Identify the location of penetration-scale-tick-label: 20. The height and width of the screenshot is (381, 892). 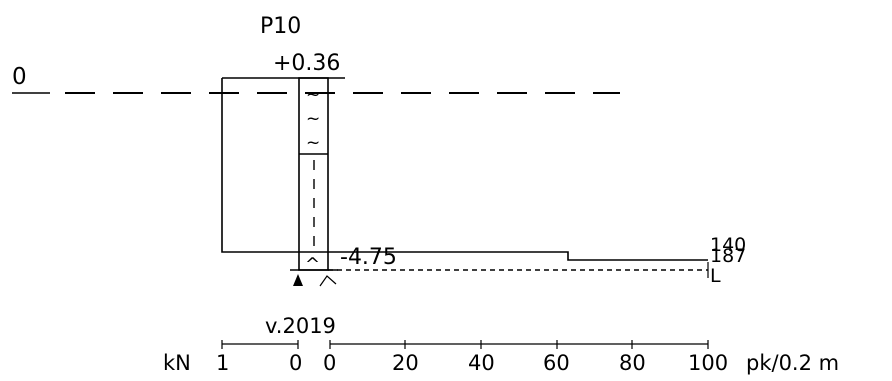
(405, 363).